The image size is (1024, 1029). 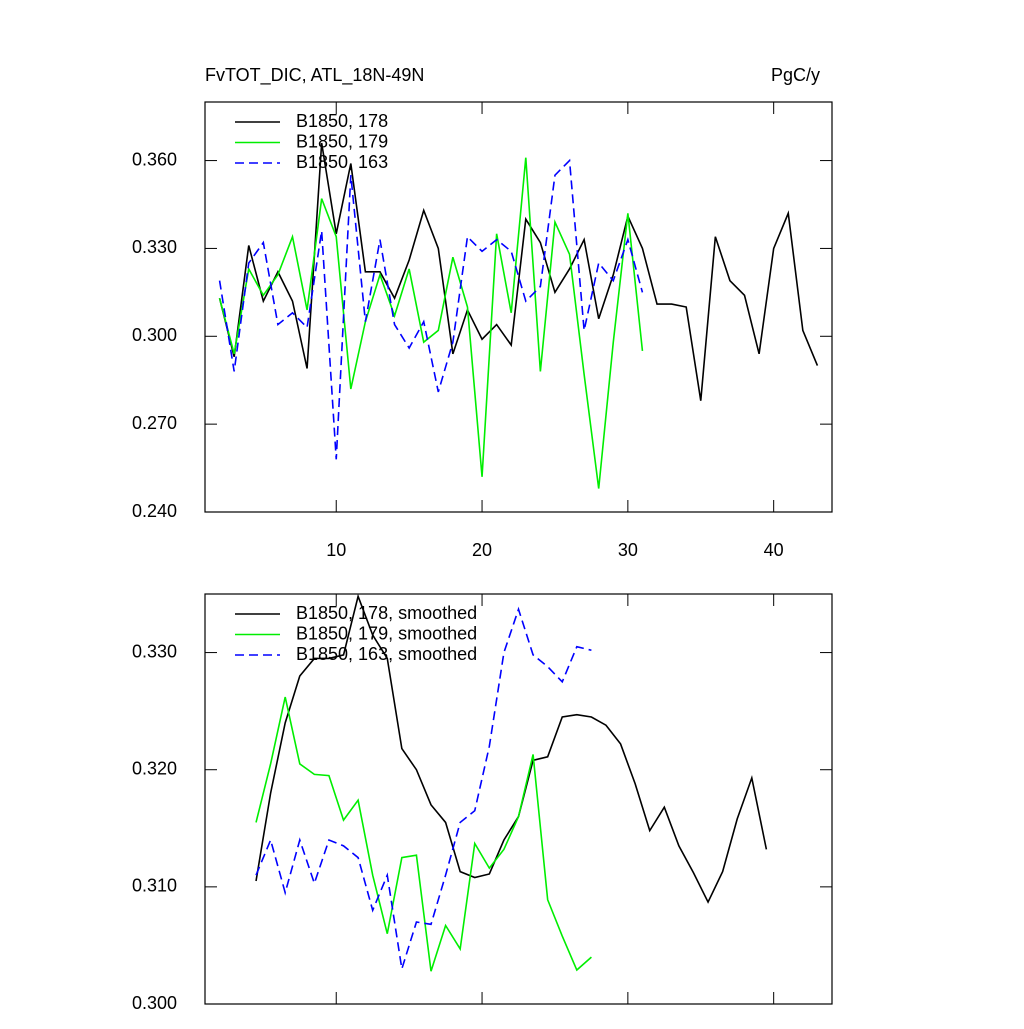 What do you see at coordinates (154, 423) in the screenshot?
I see `y-tick-label: 0.270` at bounding box center [154, 423].